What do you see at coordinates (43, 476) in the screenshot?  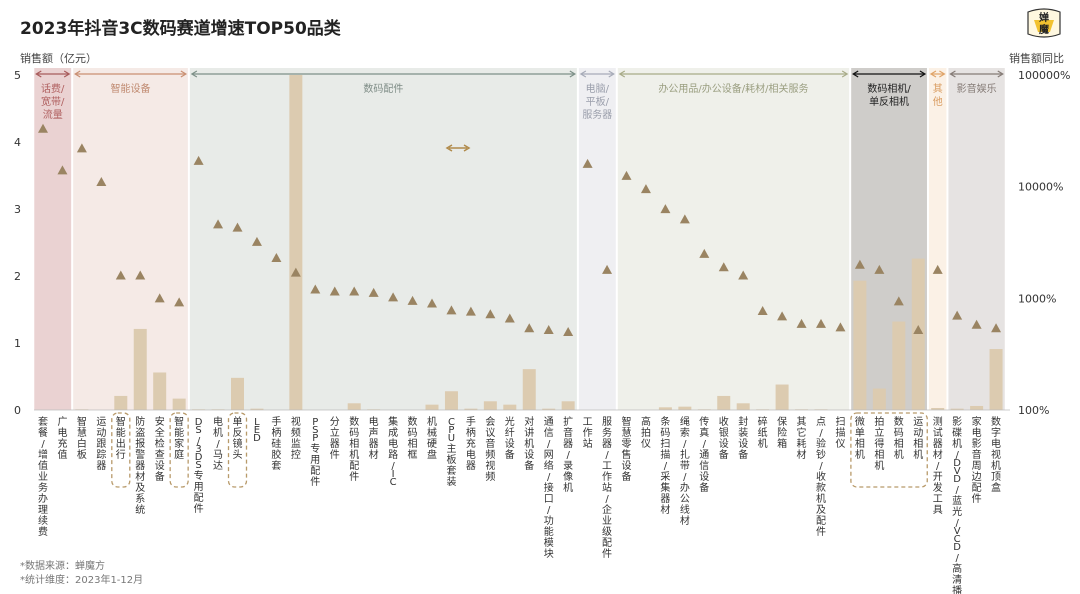 I see `x-tick-label: 套餐/增值业务办理续费` at bounding box center [43, 476].